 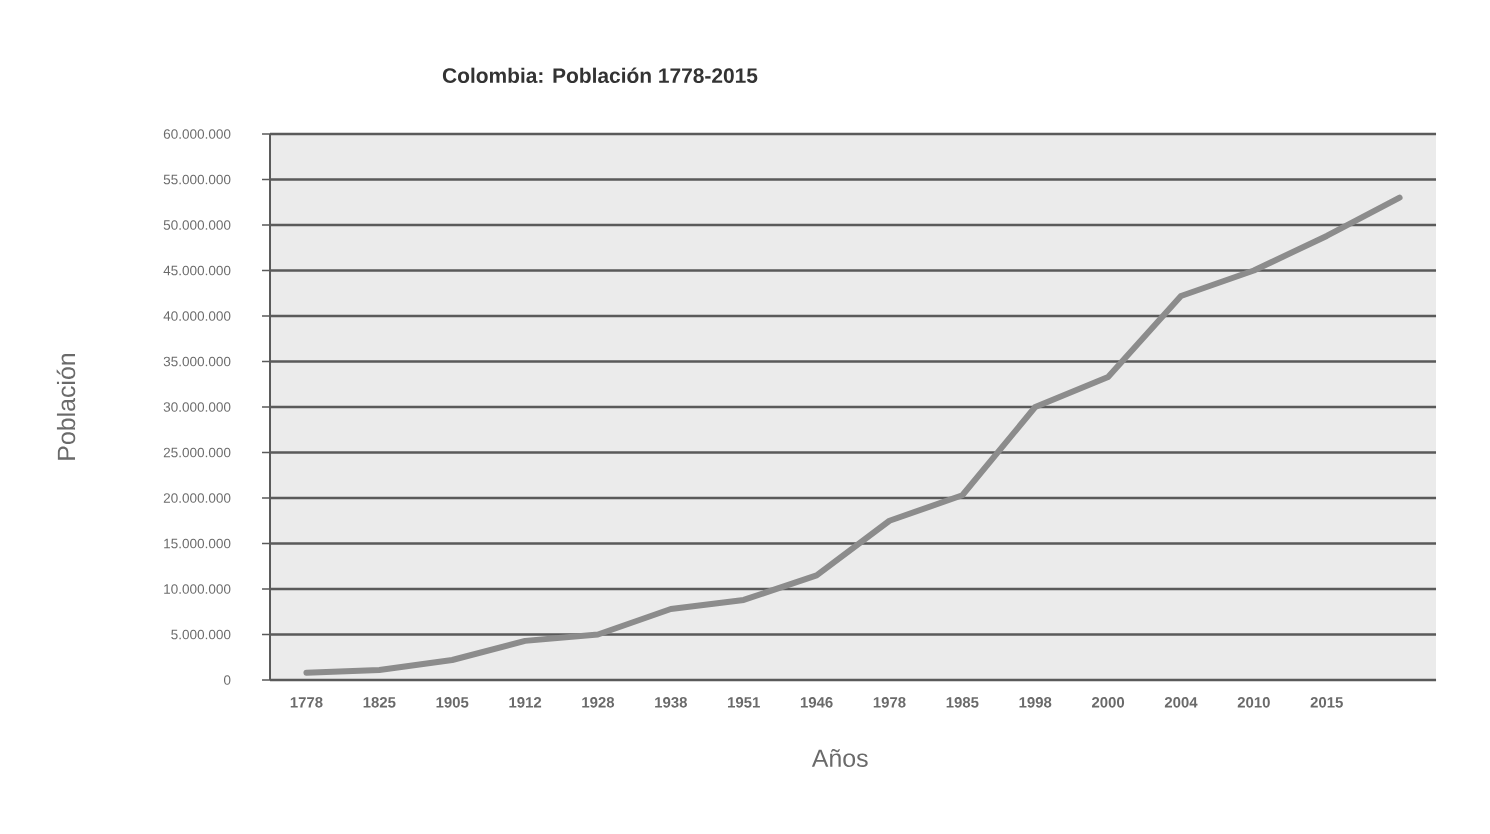 I want to click on y-axis-title: Población, so click(x=66, y=406).